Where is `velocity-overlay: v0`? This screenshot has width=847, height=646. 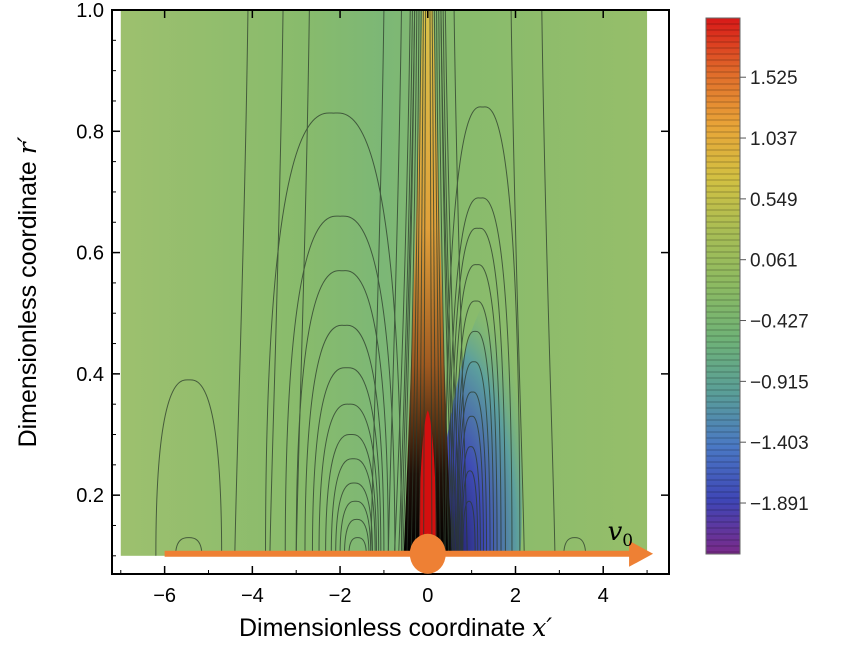
velocity-overlay: v0 is located at coordinates (409, 545).